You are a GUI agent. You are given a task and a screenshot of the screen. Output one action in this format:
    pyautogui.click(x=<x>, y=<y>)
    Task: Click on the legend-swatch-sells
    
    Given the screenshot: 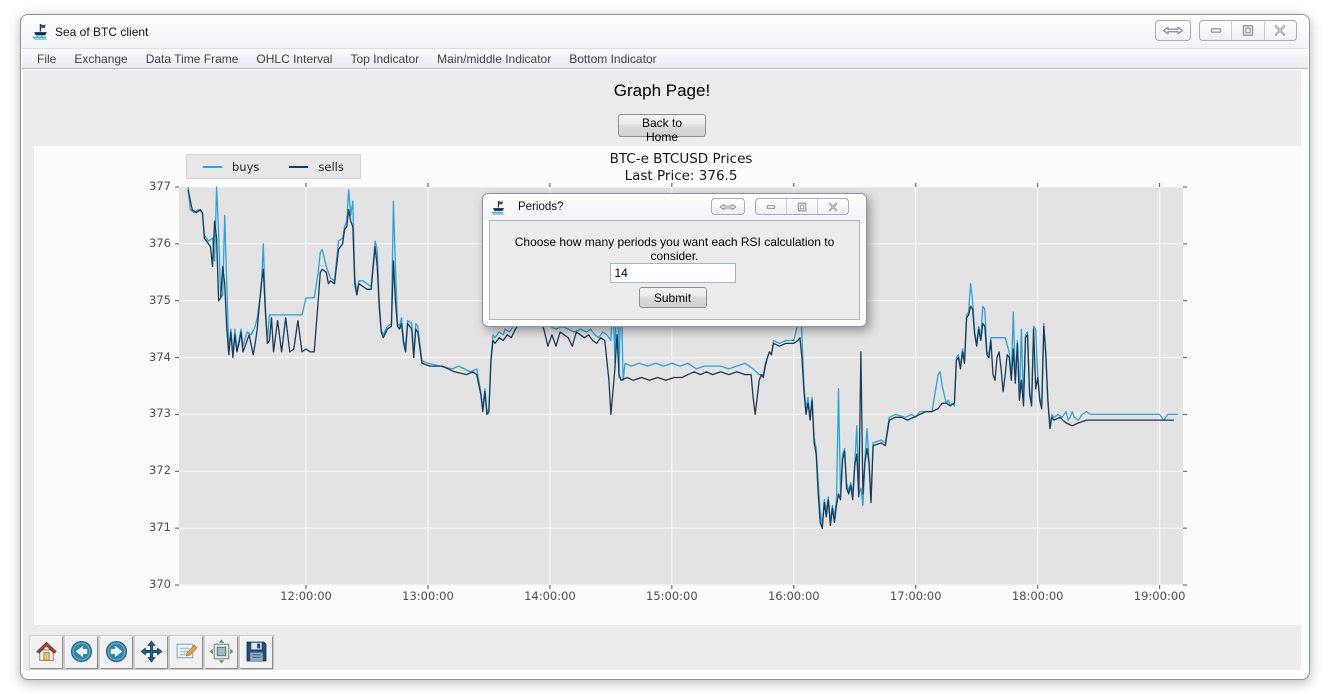 What is the action you would take?
    pyautogui.click(x=299, y=166)
    